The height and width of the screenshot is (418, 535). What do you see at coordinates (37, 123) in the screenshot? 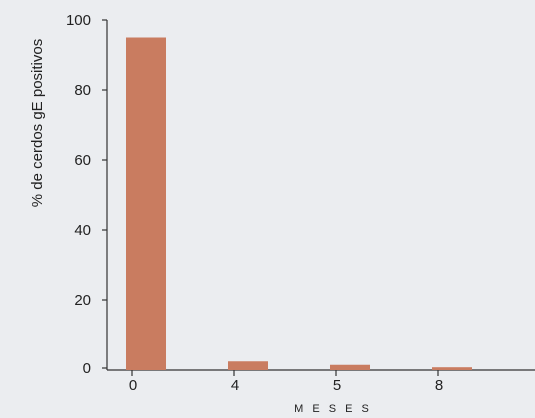
I see `y-axis-title: % de cerdos gE positivos` at bounding box center [37, 123].